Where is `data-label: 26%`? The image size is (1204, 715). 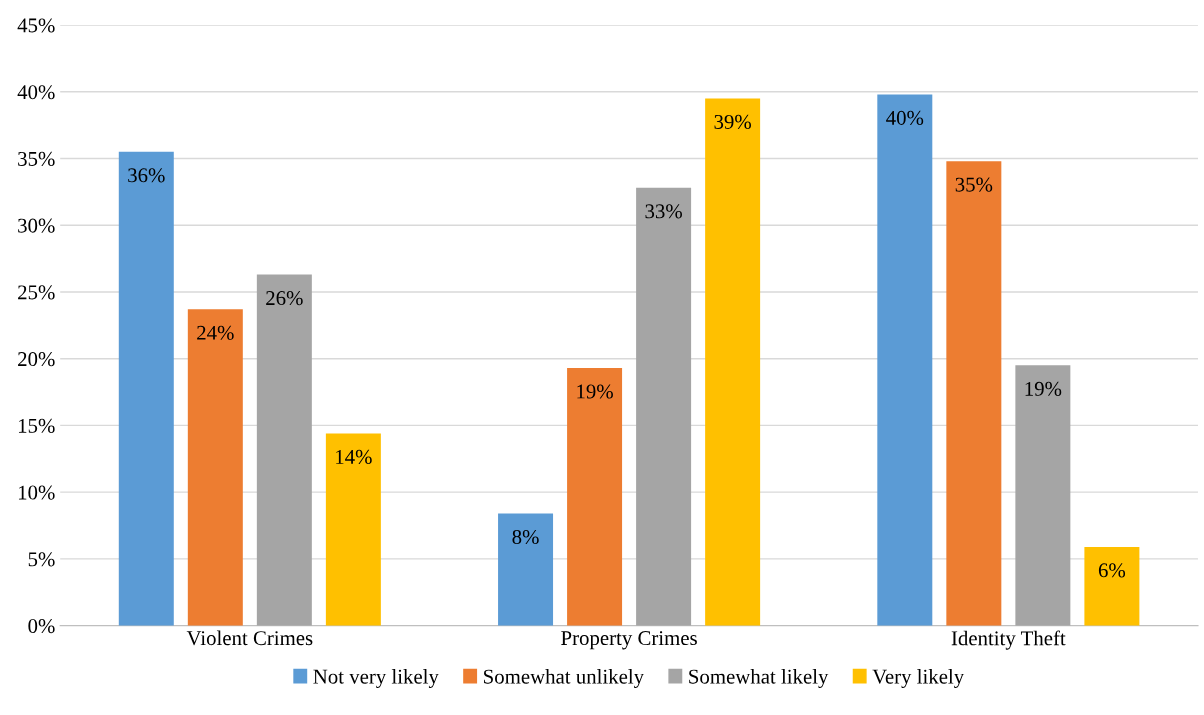 data-label: 26% is located at coordinates (284, 298).